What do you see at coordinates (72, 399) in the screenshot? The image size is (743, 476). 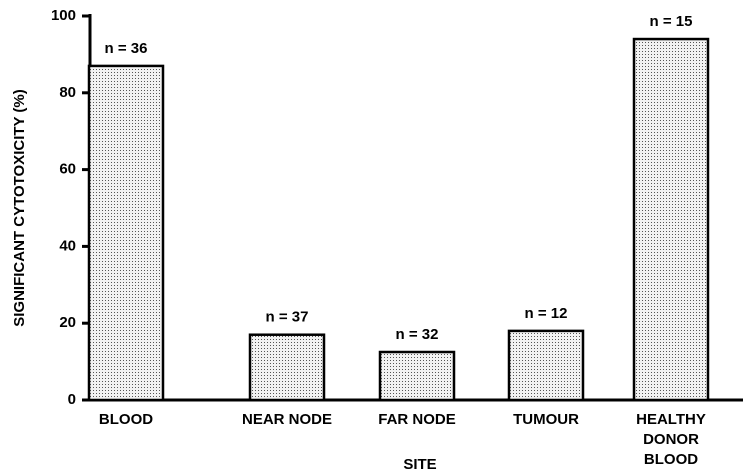 I see `y-tick-label: 0` at bounding box center [72, 399].